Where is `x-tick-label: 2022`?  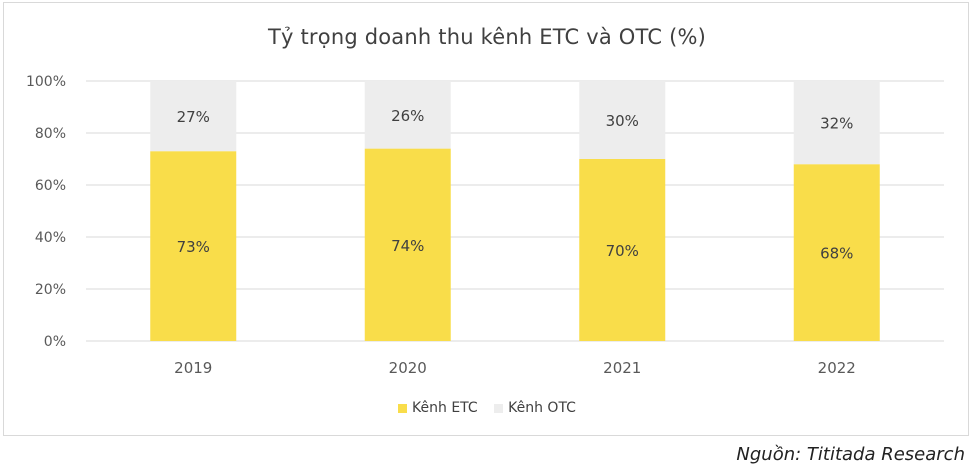
x-tick-label: 2022 is located at coordinates (837, 368).